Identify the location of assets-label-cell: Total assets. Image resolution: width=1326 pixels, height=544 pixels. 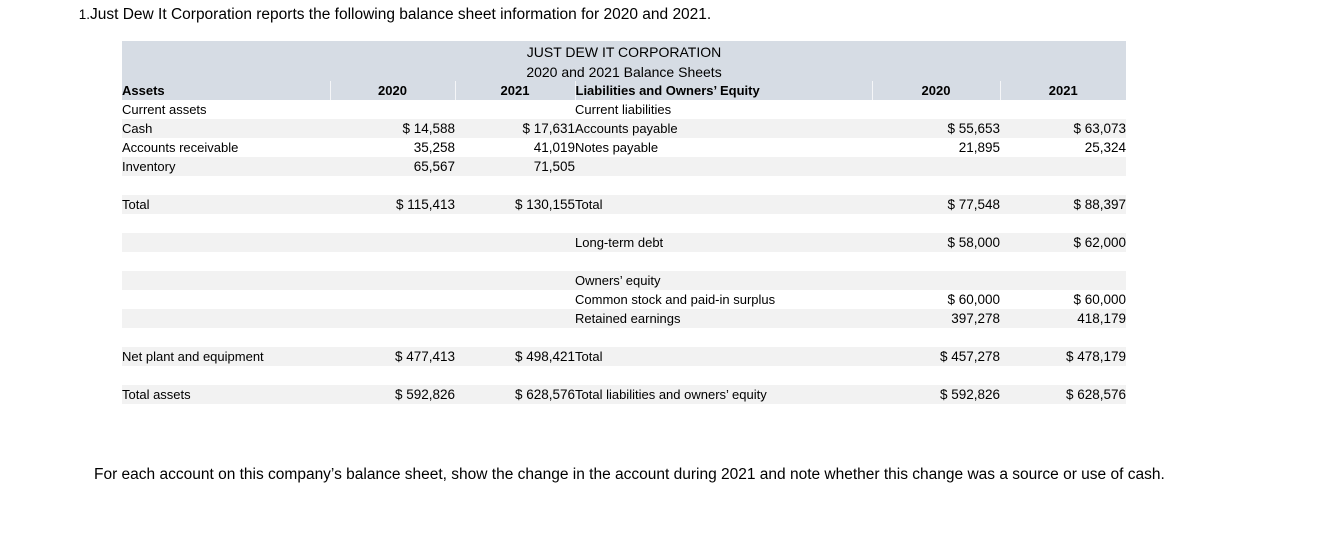
(156, 394).